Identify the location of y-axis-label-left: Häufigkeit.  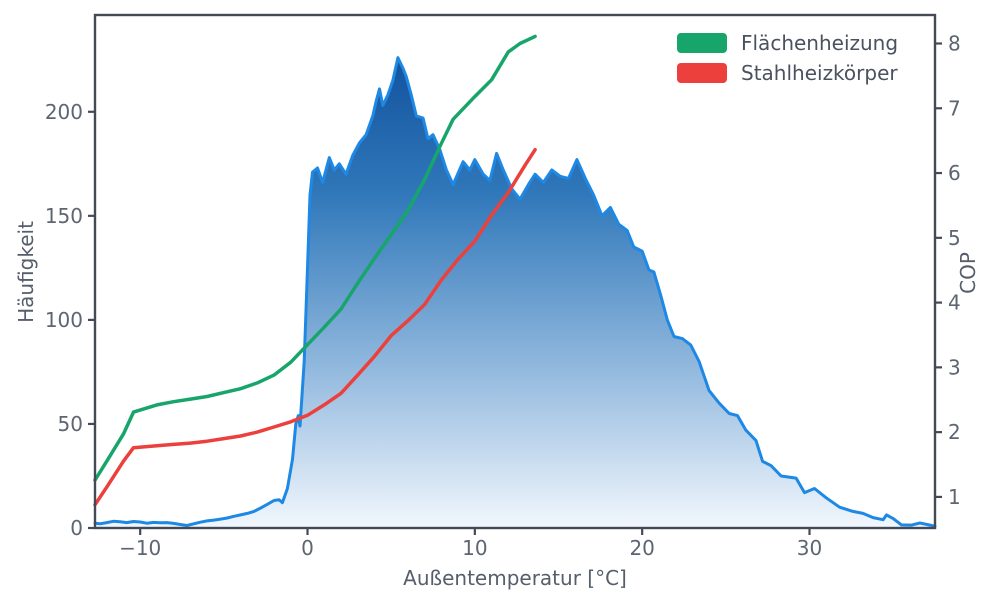
(26, 272).